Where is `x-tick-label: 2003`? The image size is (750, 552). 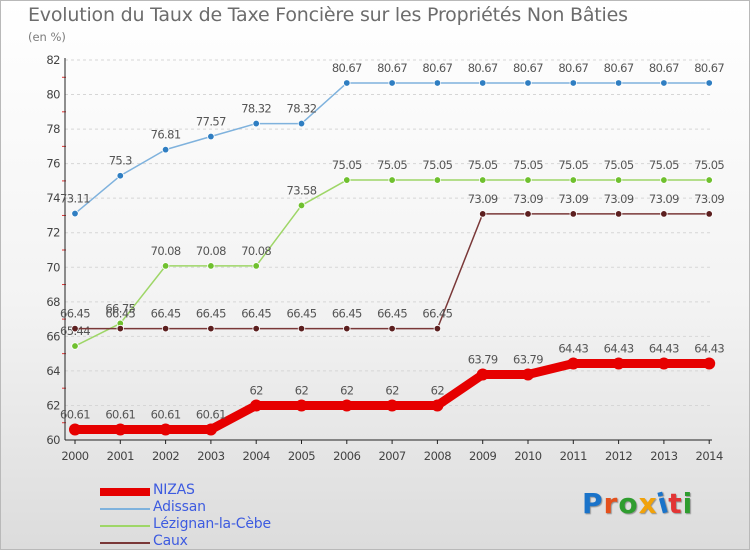
x-tick-label: 2003 is located at coordinates (210, 456).